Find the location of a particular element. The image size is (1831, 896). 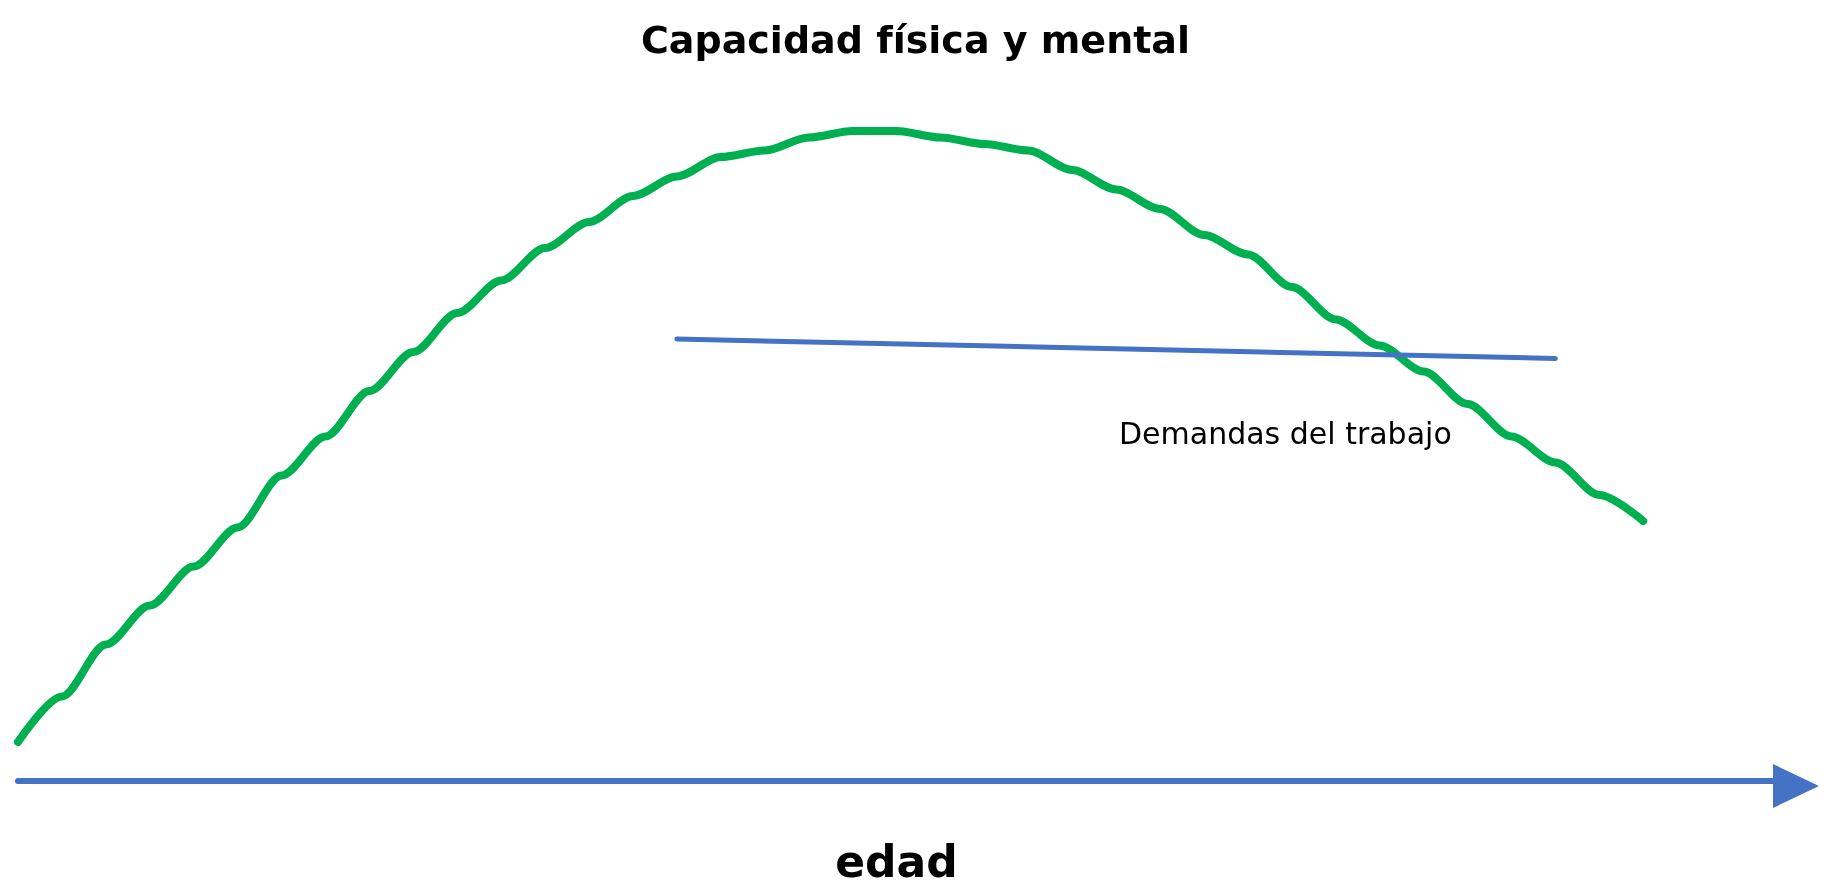

series-label: Demandas del trabajo is located at coordinates (1285, 433).